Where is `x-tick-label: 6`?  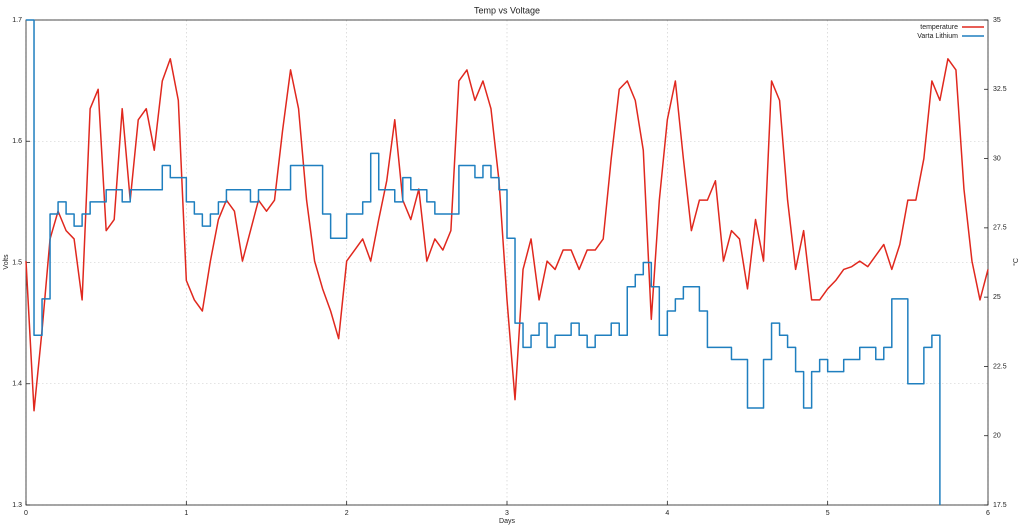 x-tick-label: 6 is located at coordinates (988, 513).